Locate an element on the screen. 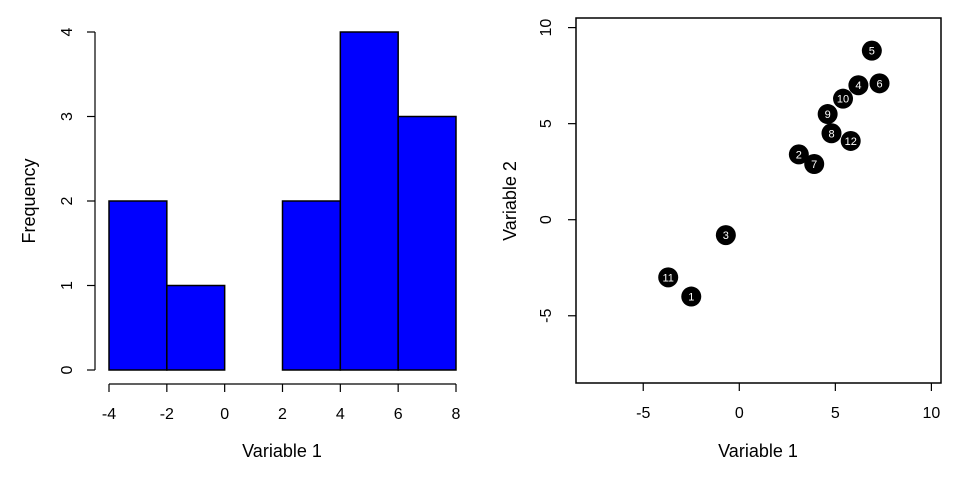 This screenshot has width=960, height=480. x-tick-label: 5 is located at coordinates (835, 413).